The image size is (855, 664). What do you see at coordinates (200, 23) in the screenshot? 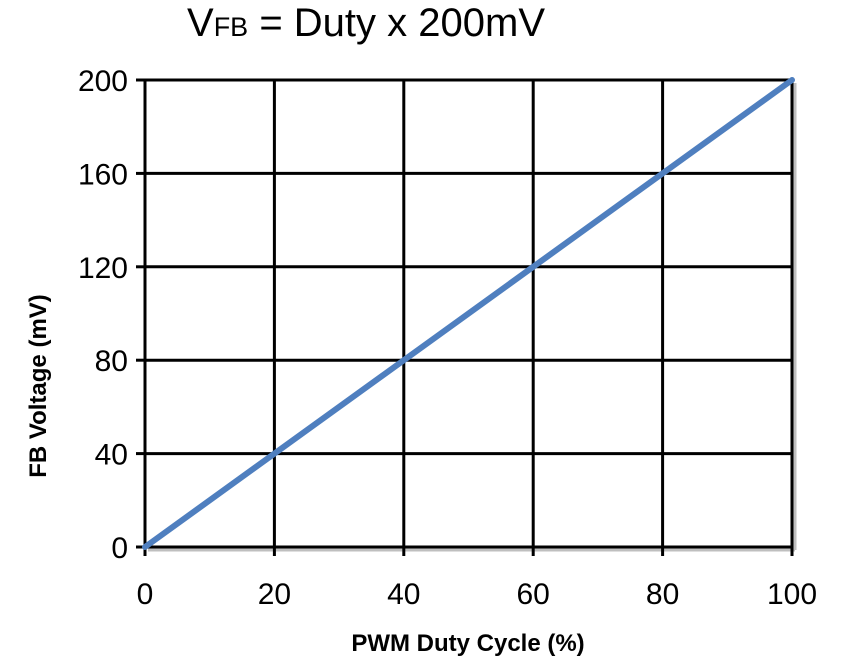
I see `chart-title-base: V` at bounding box center [200, 23].